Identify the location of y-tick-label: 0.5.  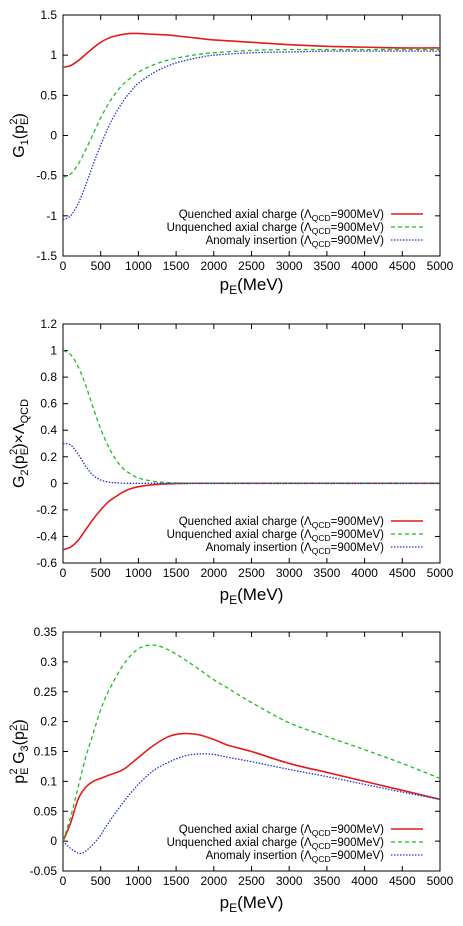
(48, 95).